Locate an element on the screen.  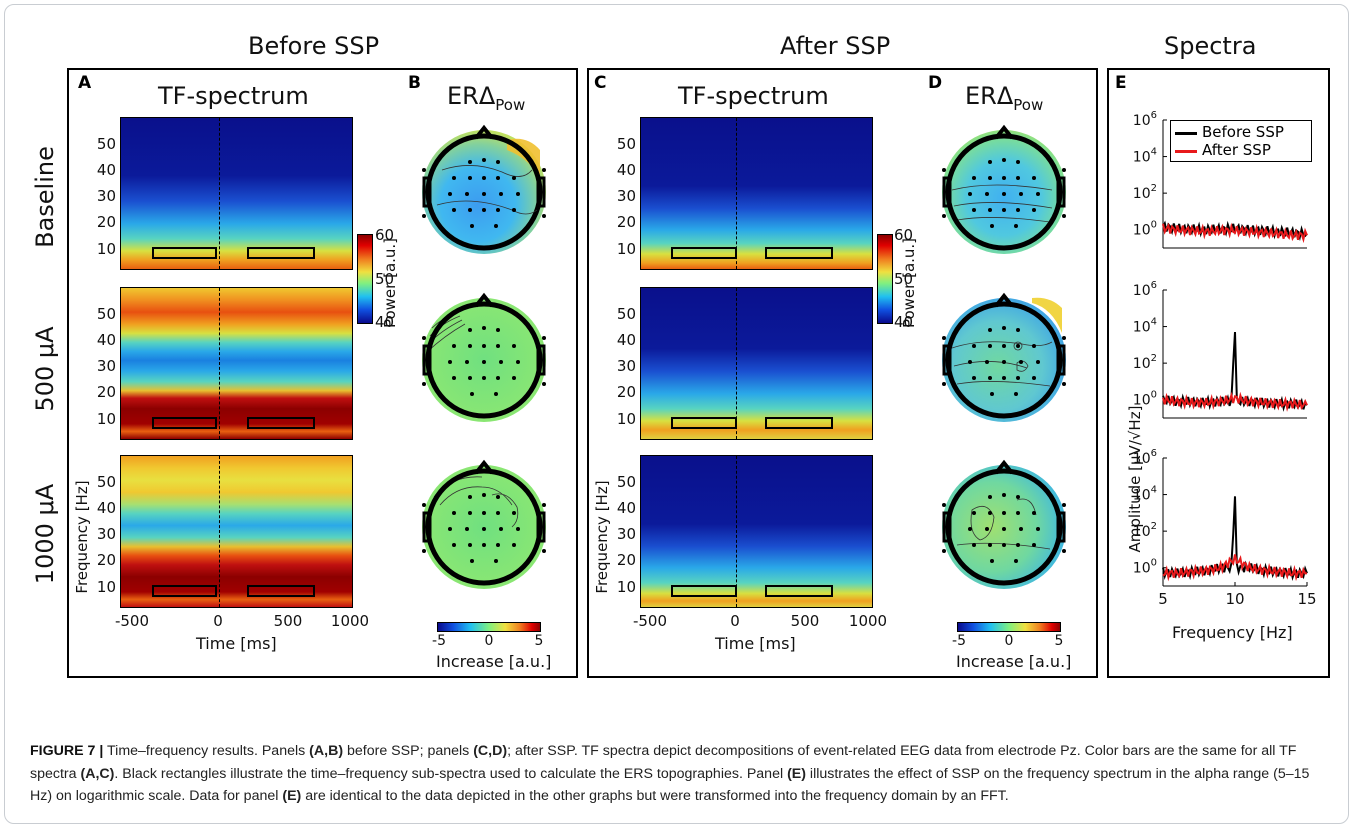
spectra-xtick-label: 5 is located at coordinates (1163, 599).